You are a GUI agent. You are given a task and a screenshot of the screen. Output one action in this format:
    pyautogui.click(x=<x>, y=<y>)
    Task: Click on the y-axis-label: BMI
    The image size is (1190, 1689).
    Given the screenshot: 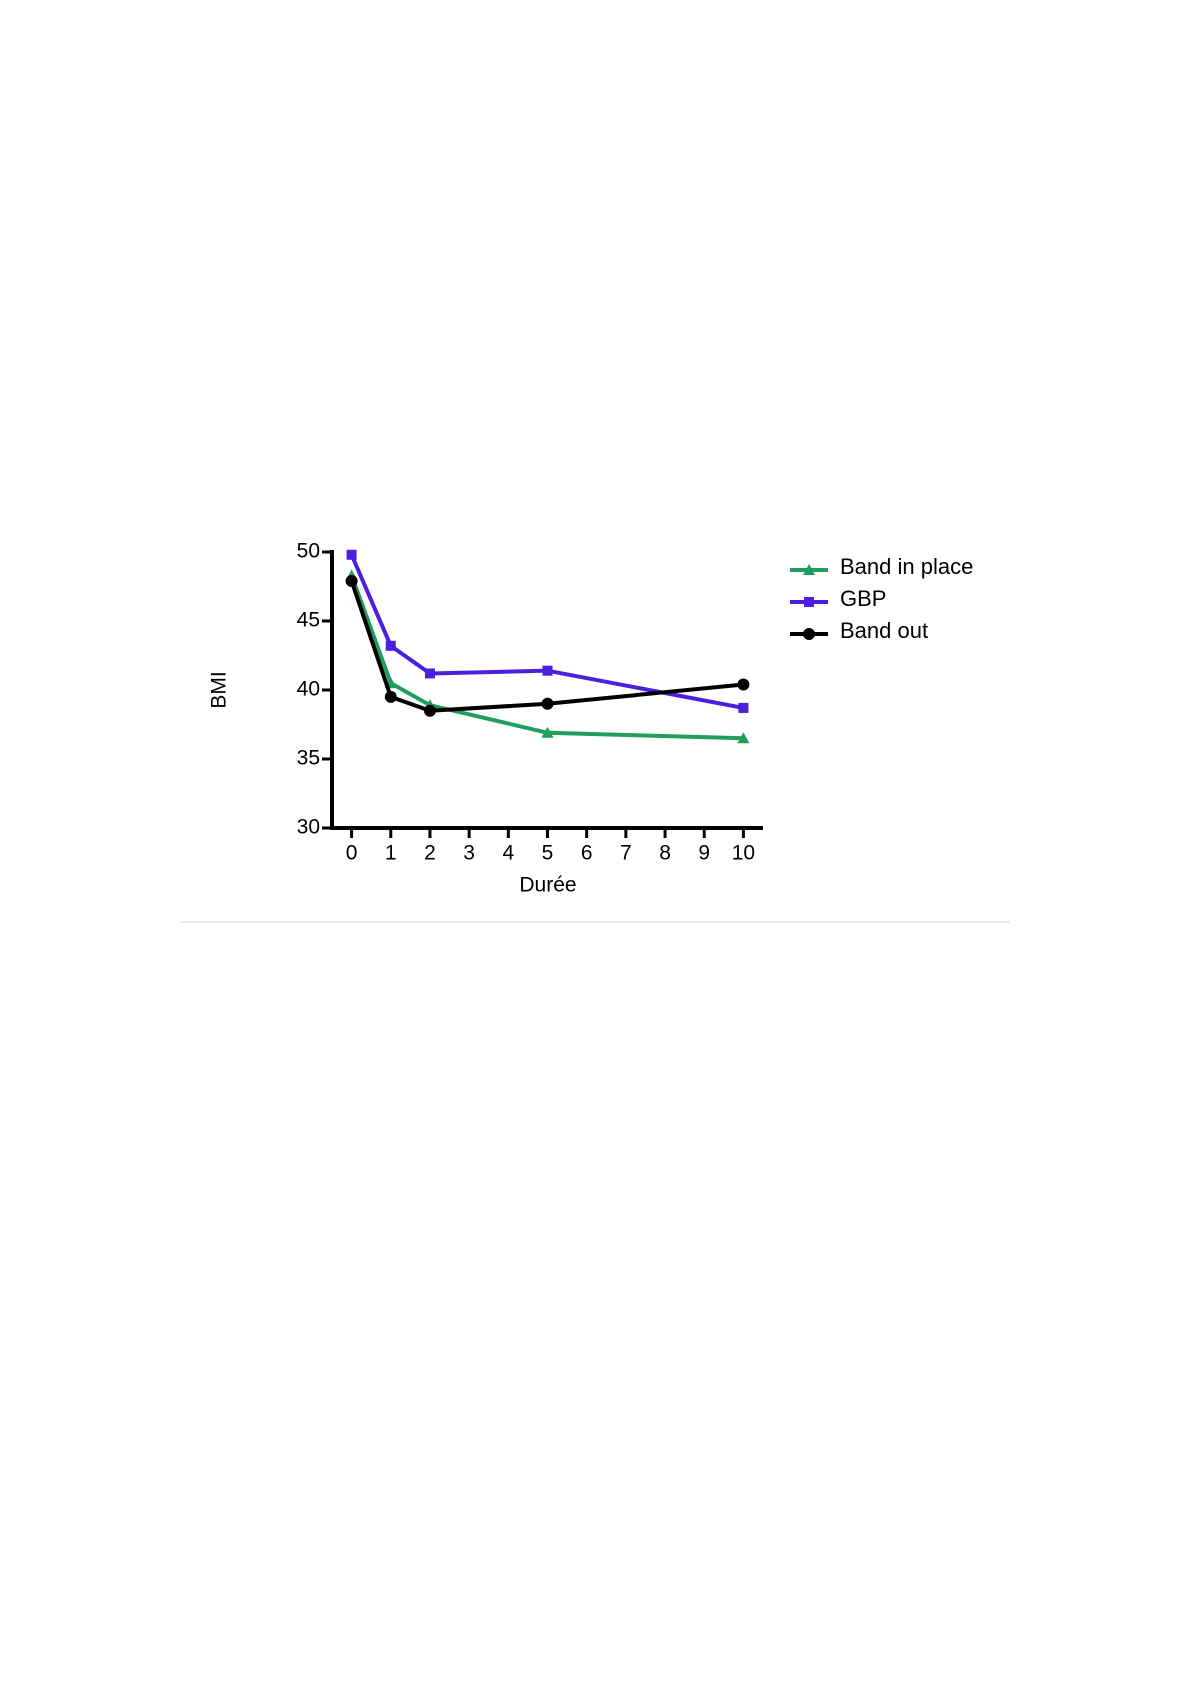 What is the action you would take?
    pyautogui.click(x=219, y=689)
    